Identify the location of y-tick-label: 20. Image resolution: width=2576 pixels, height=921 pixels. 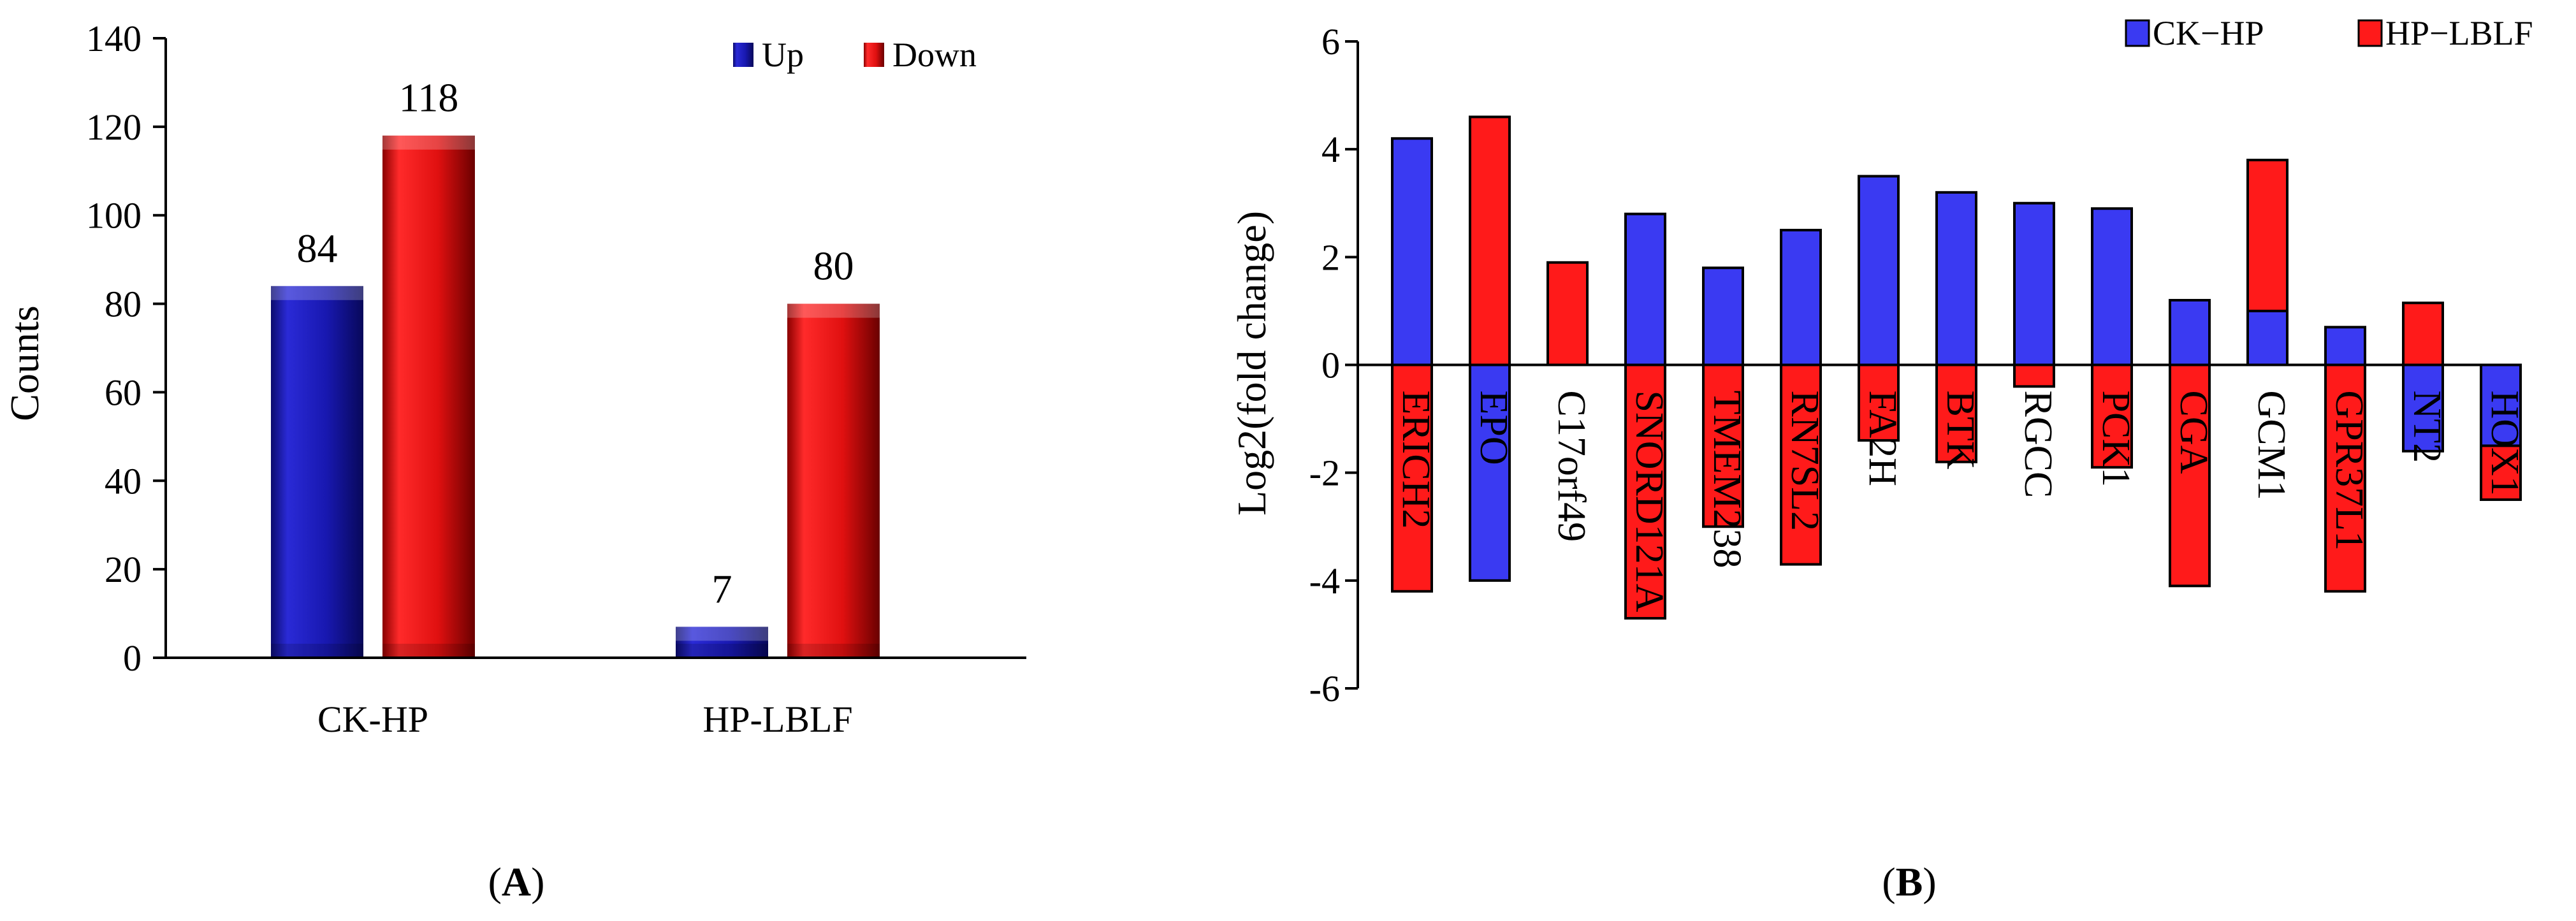
(123, 569).